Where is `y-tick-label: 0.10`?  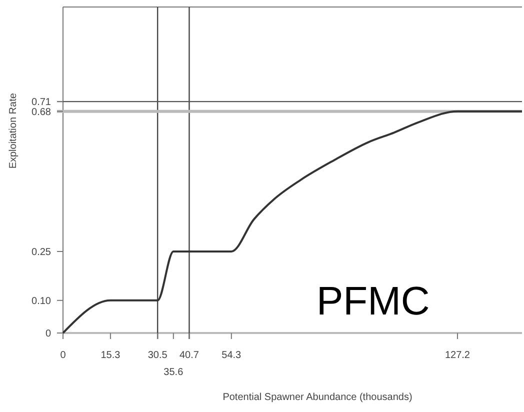
y-tick-label: 0.10 is located at coordinates (42, 301).